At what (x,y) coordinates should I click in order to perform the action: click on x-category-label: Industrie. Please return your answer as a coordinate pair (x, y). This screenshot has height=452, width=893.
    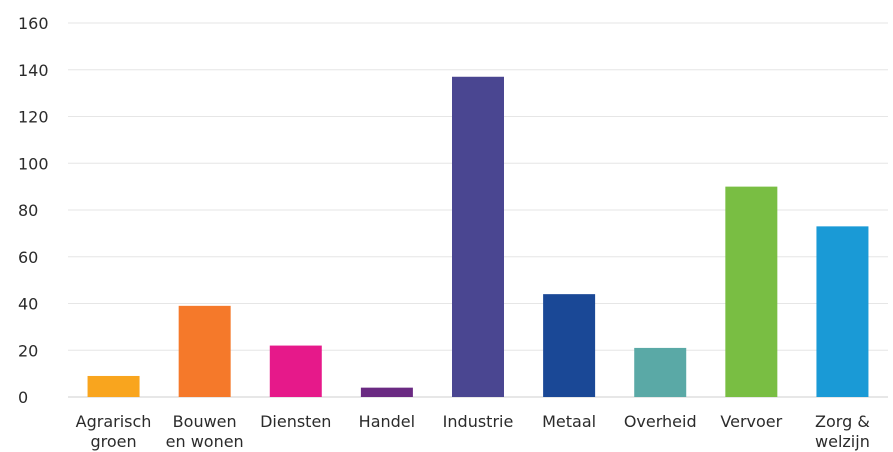
    Looking at the image, I should click on (478, 421).